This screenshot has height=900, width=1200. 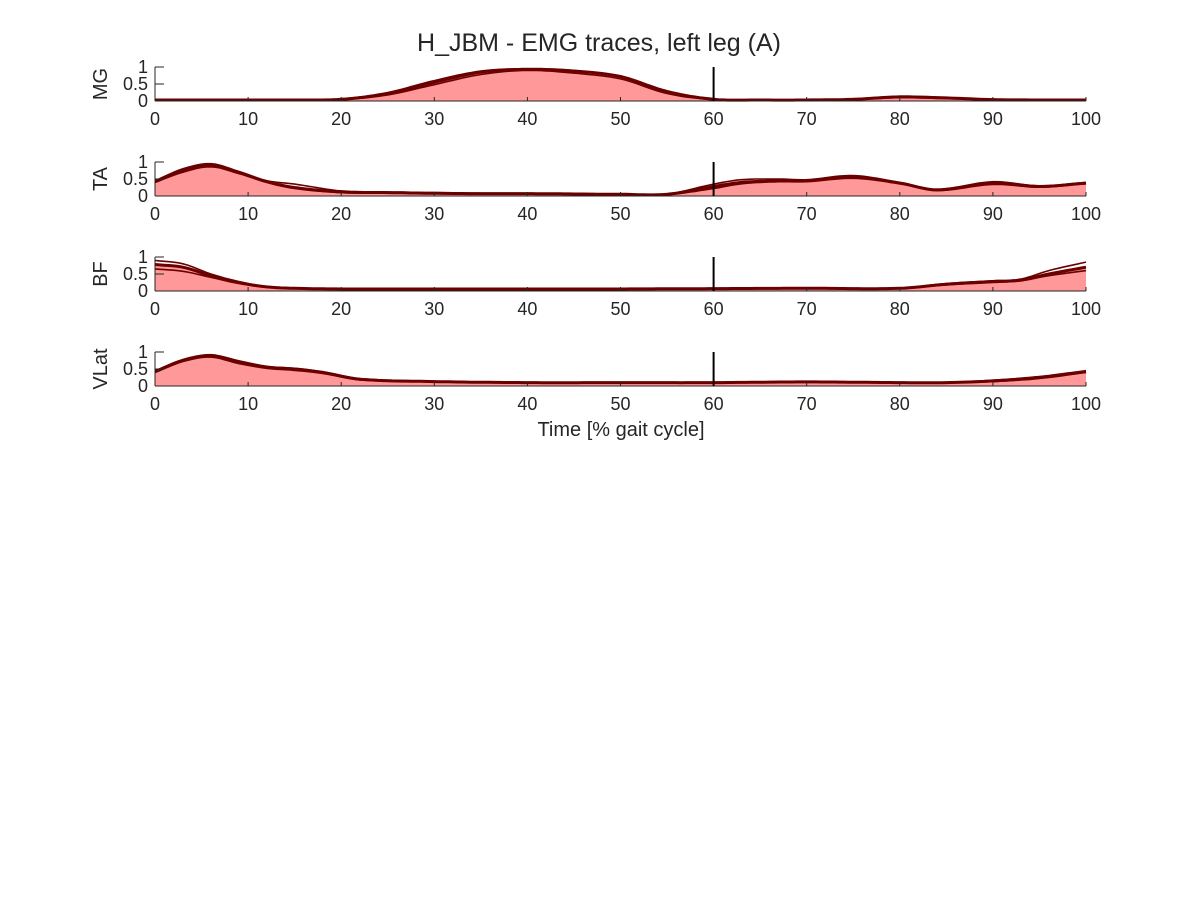 What do you see at coordinates (900, 309) in the screenshot?
I see `x-tick-label-bf-80: 80` at bounding box center [900, 309].